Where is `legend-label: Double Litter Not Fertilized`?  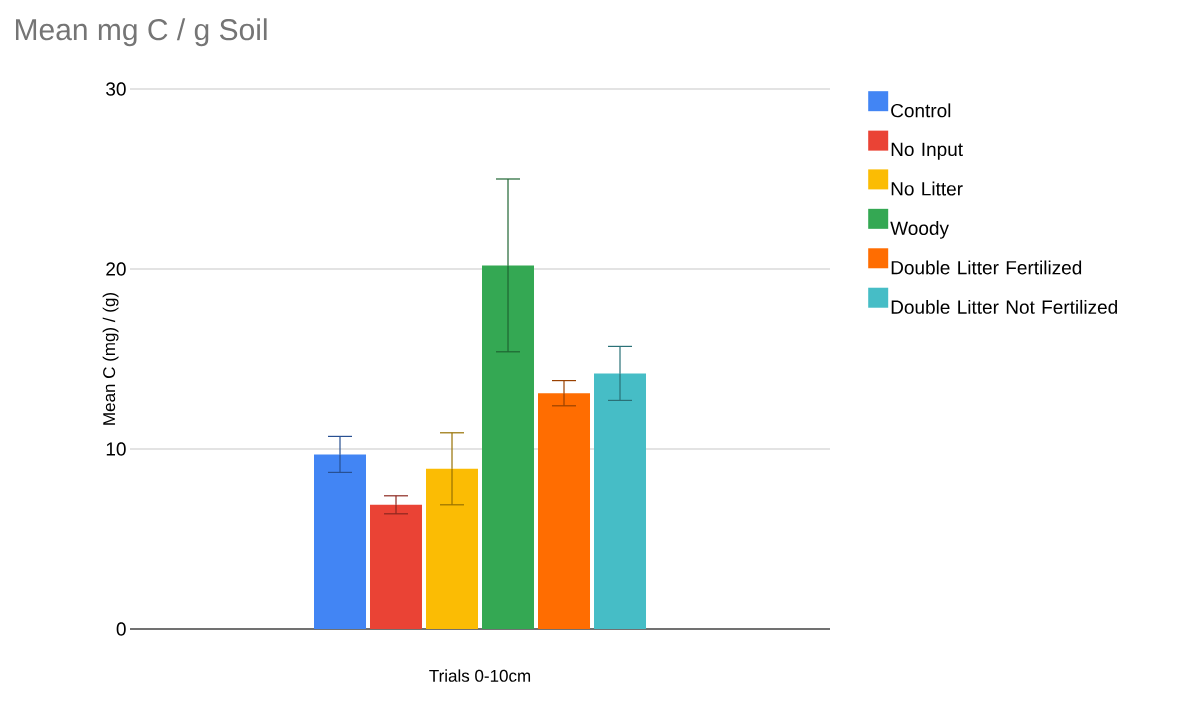
legend-label: Double Litter Not Fertilized is located at coordinates (1004, 306).